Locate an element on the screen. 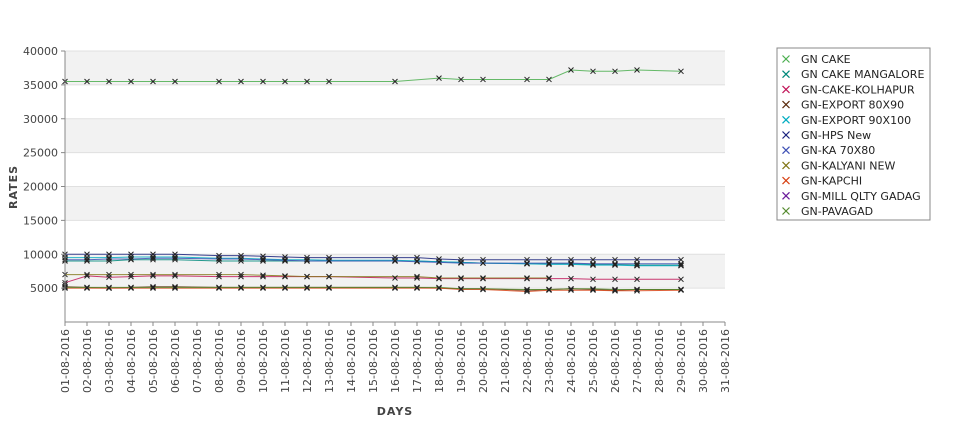 This screenshot has width=975, height=429. series-line is located at coordinates (373, 261).